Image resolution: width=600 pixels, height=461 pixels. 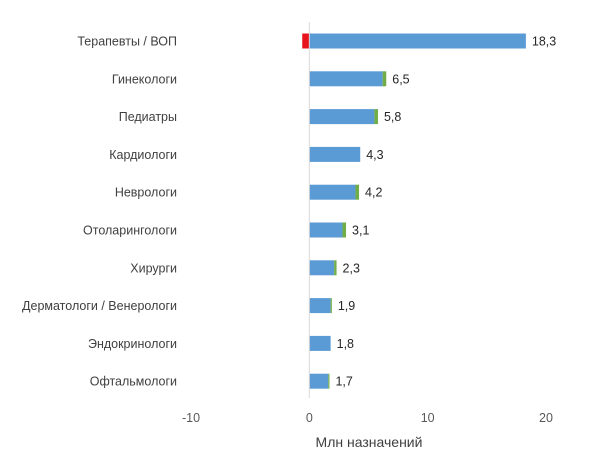 What do you see at coordinates (343, 382) in the screenshot?
I see `value-label: 1,7` at bounding box center [343, 382].